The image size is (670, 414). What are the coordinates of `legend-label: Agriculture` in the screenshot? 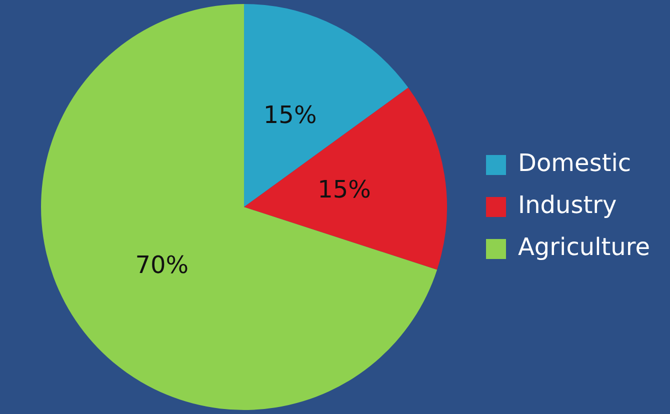 It's located at (584, 247).